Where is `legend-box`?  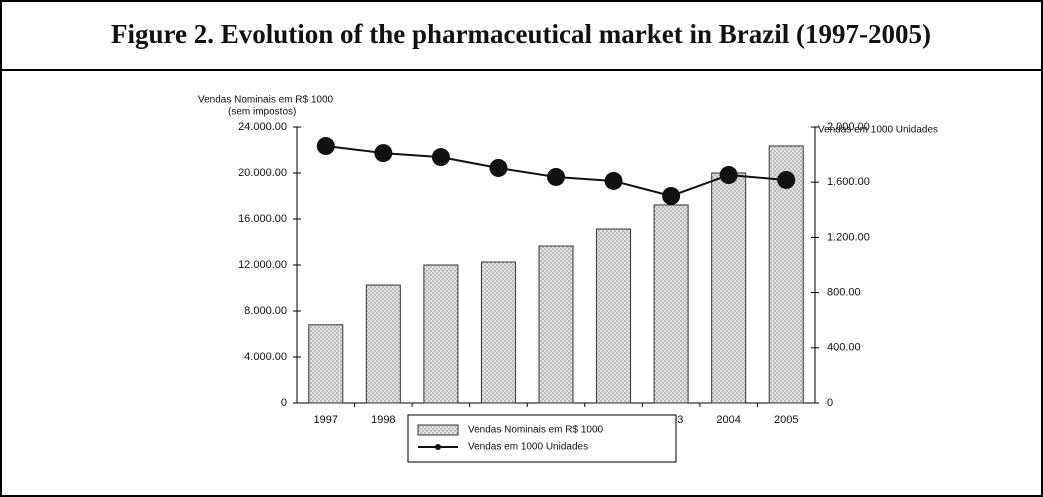
legend-box is located at coordinates (542, 438).